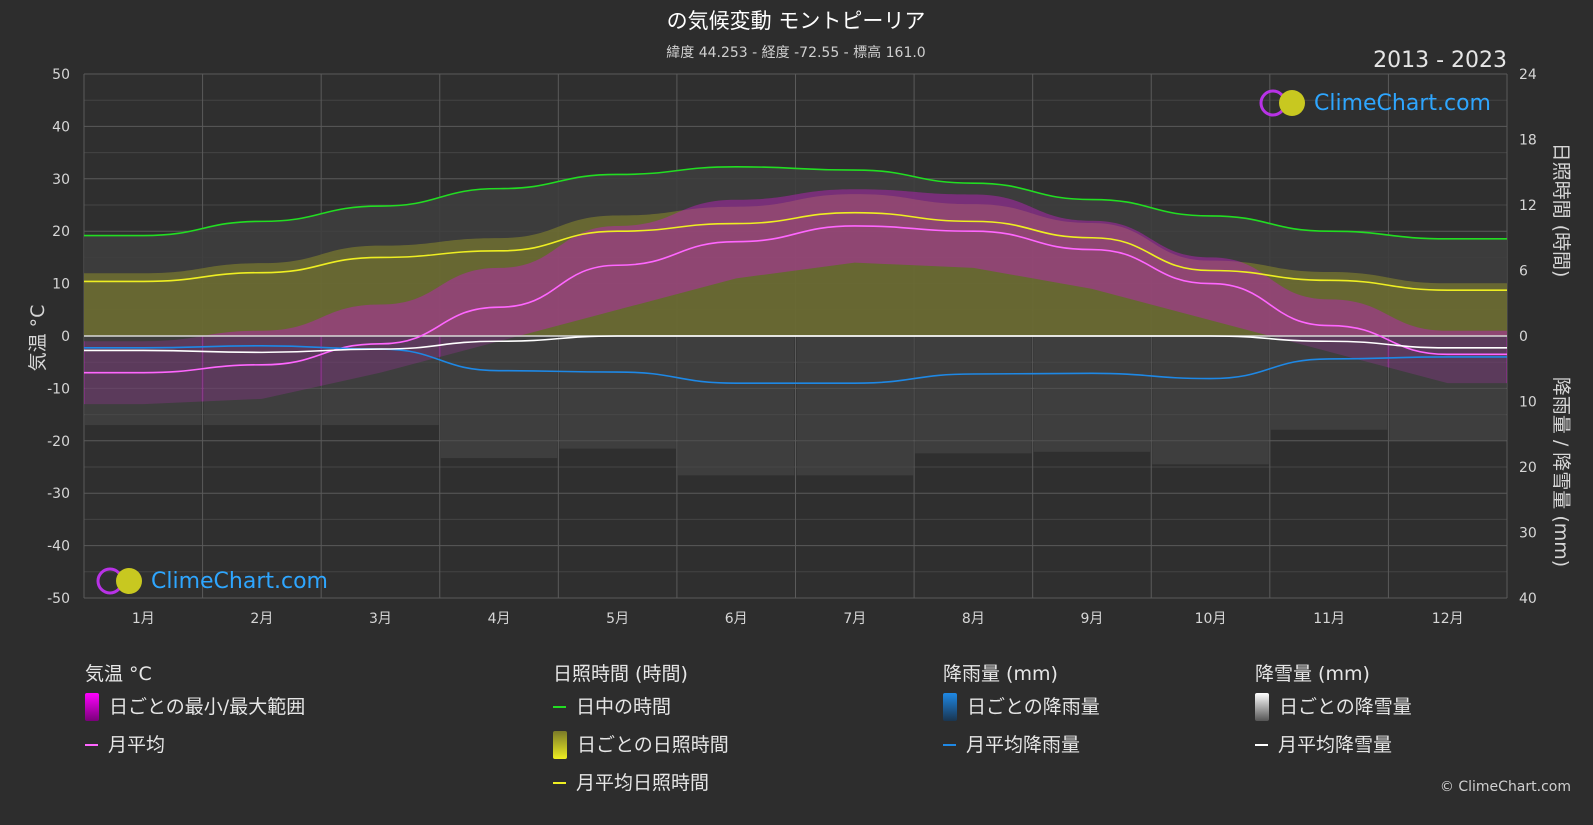 The image size is (1593, 825). I want to click on legend-snow-daily: 日ごとの降雪量, so click(1333, 707).